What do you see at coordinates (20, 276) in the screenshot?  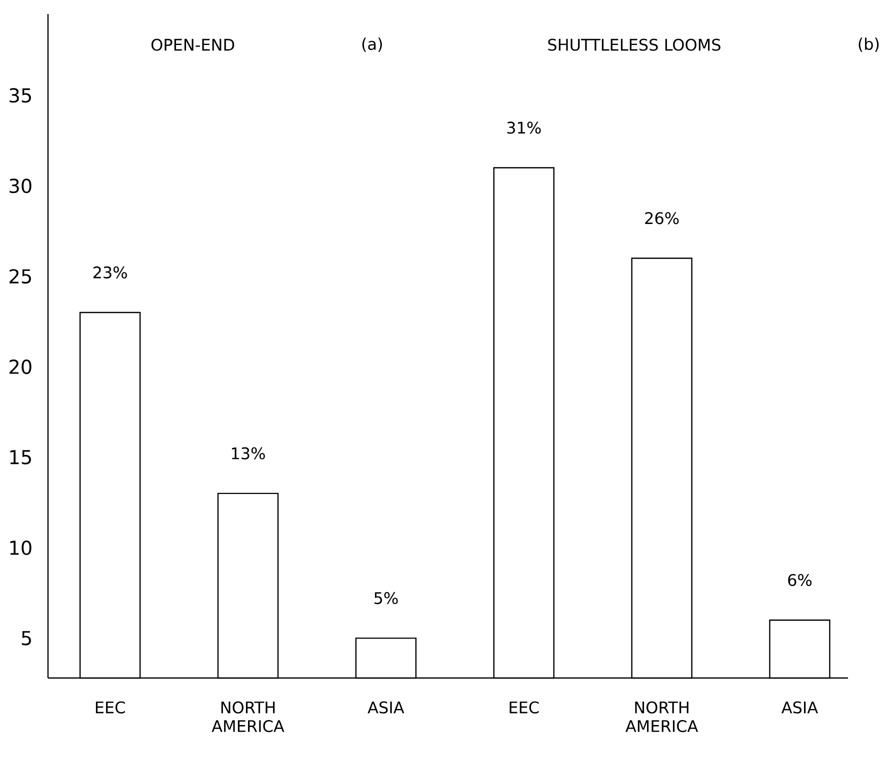 I see `y-tick-label: 25` at bounding box center [20, 276].